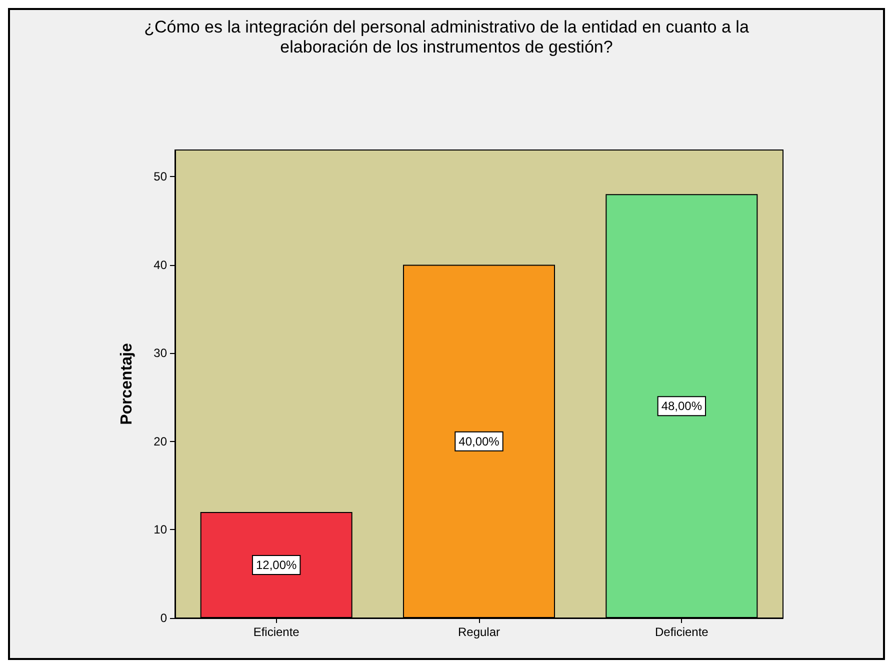  What do you see at coordinates (276, 632) in the screenshot?
I see `x-tick-label: Eficiente` at bounding box center [276, 632].